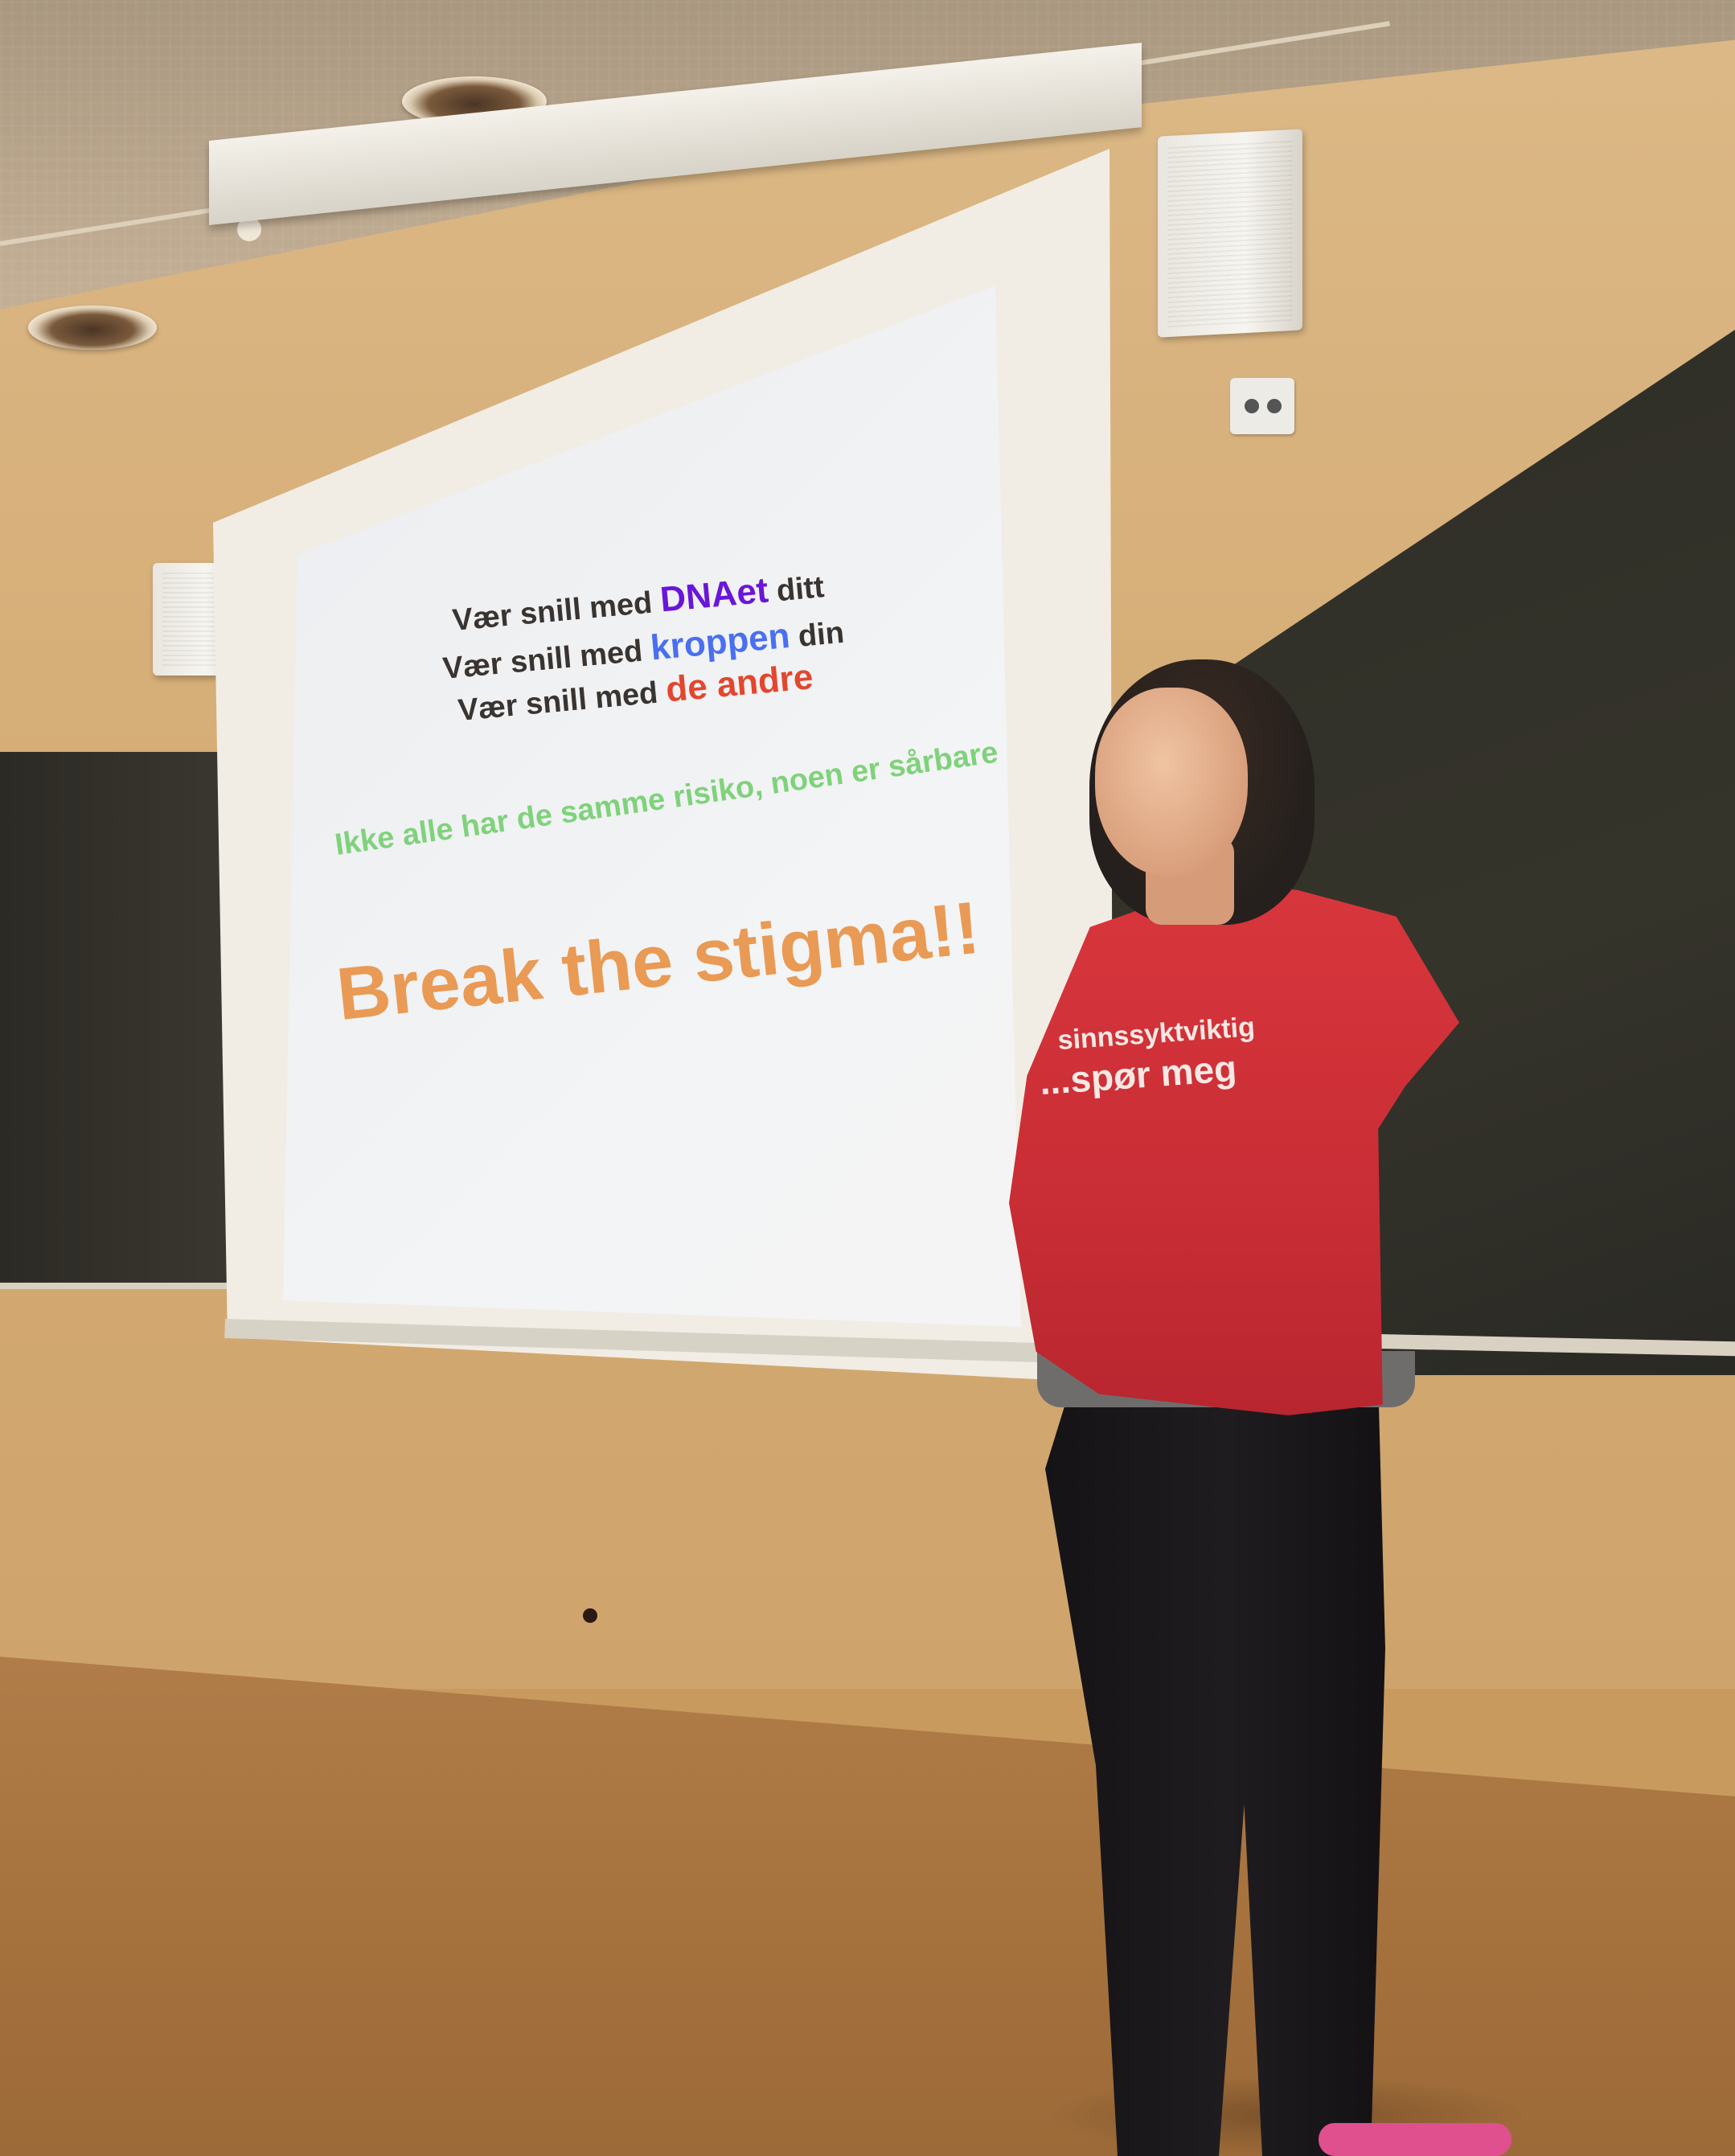  I want to click on face, so click(1172, 782).